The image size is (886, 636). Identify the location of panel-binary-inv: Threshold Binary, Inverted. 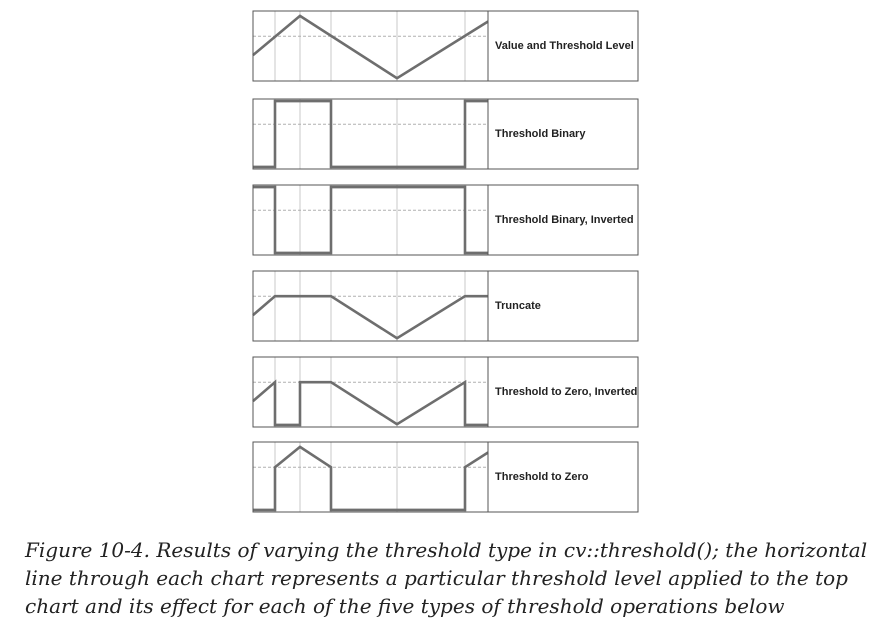
(445, 220).